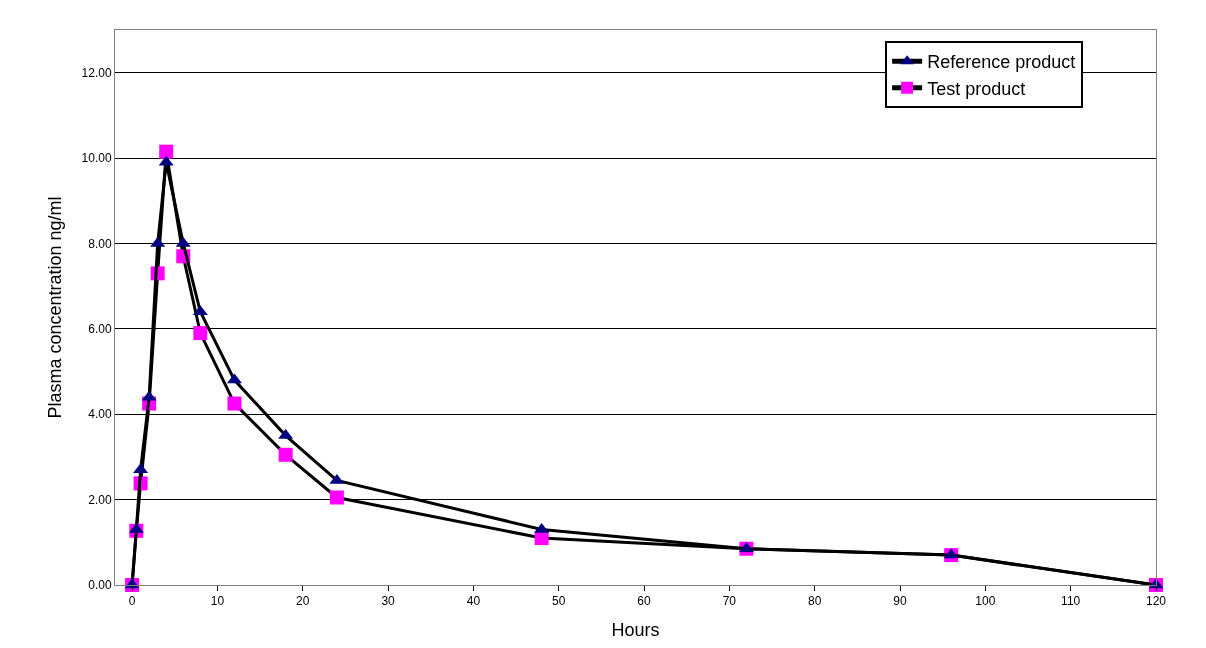  What do you see at coordinates (559, 601) in the screenshot?
I see `x-tick-label: 50` at bounding box center [559, 601].